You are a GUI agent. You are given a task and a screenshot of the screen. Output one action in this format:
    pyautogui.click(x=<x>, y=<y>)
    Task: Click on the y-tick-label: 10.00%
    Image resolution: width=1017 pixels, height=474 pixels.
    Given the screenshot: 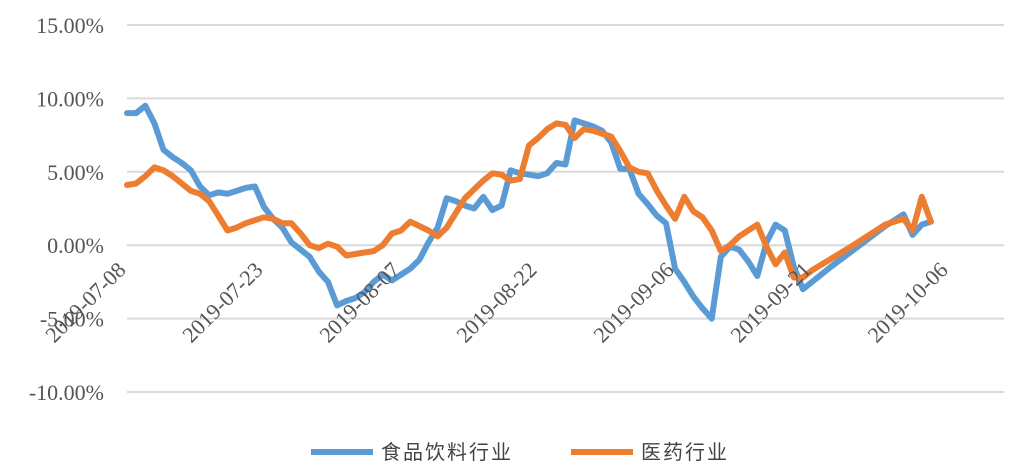 What is the action you would take?
    pyautogui.click(x=70, y=98)
    